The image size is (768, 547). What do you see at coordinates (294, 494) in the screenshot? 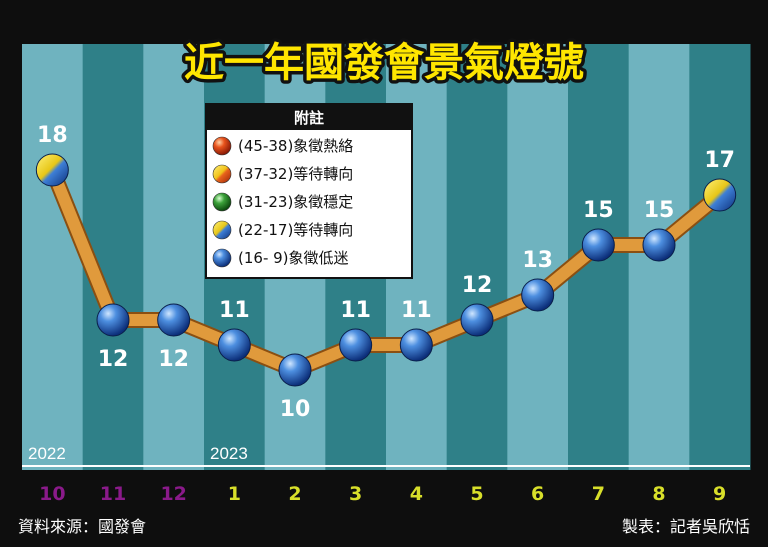
I see `x-tick-label: 2` at bounding box center [294, 494].